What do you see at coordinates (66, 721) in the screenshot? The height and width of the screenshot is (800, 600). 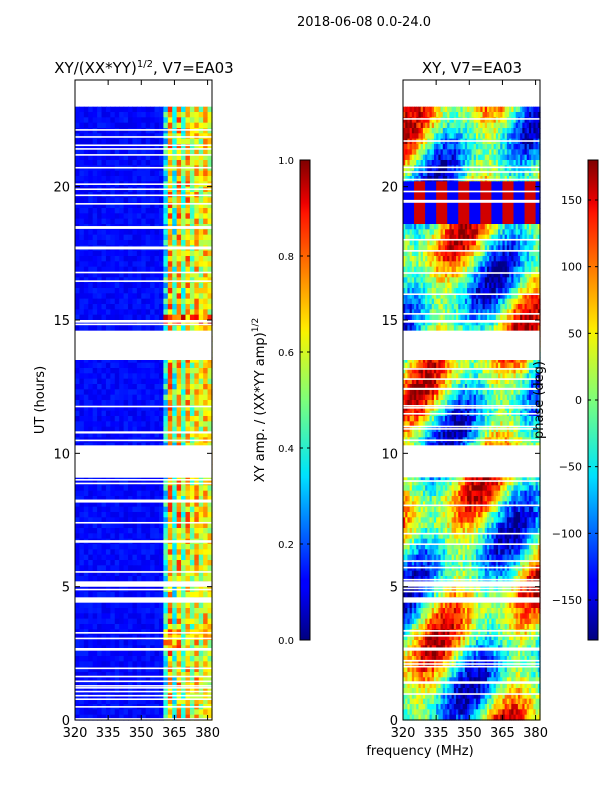 I see `y-tick-label: 0` at bounding box center [66, 721].